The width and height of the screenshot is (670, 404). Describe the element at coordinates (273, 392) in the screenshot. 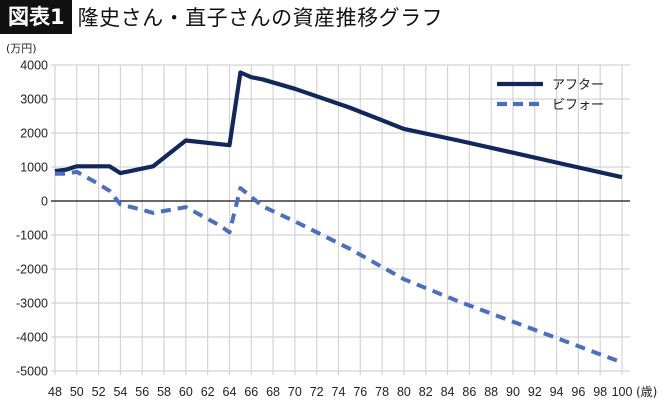

I see `x-tick-label: 68` at that location.